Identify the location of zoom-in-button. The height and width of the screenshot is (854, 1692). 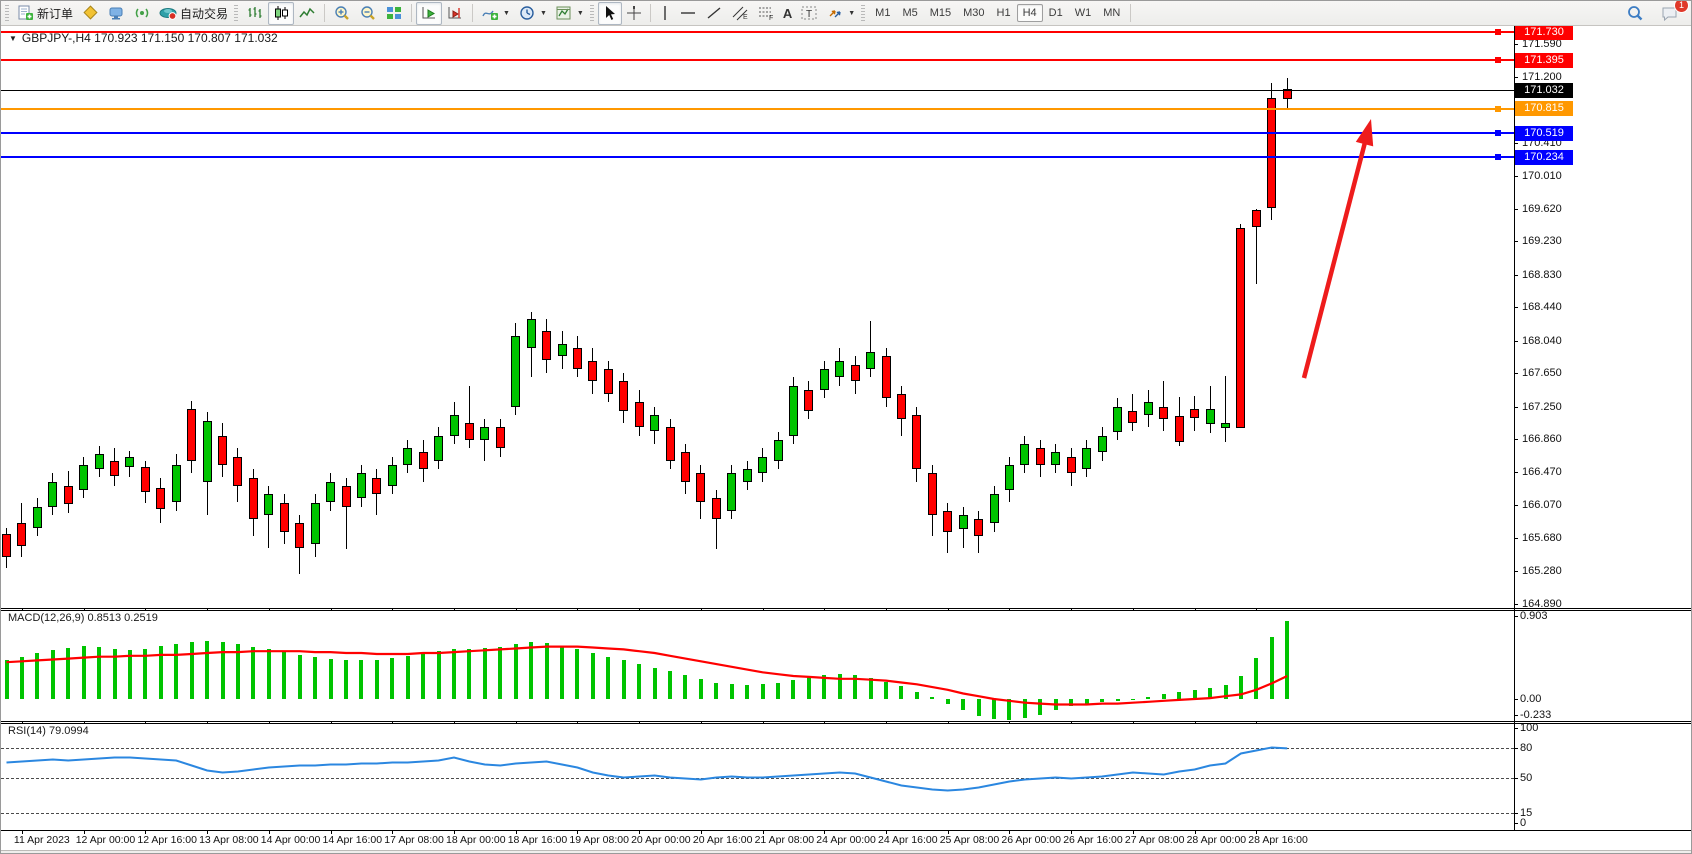
(342, 13).